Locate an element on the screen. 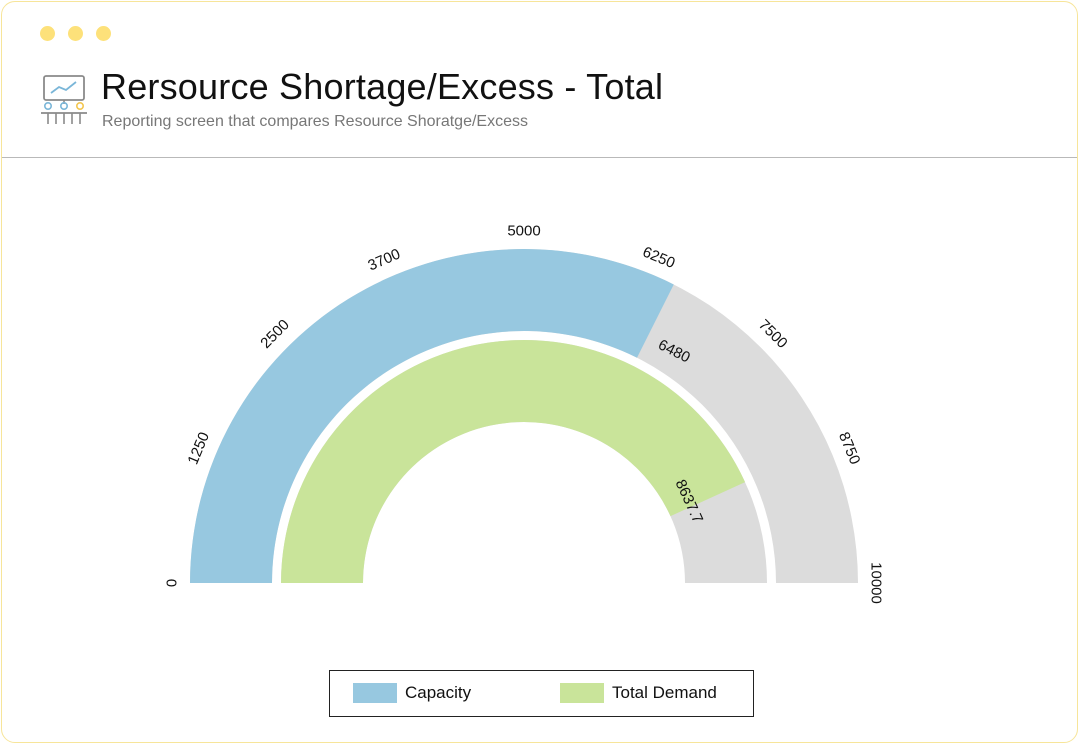 This screenshot has height=745, width=1080. tick-label-8750: 8750 is located at coordinates (849, 448).